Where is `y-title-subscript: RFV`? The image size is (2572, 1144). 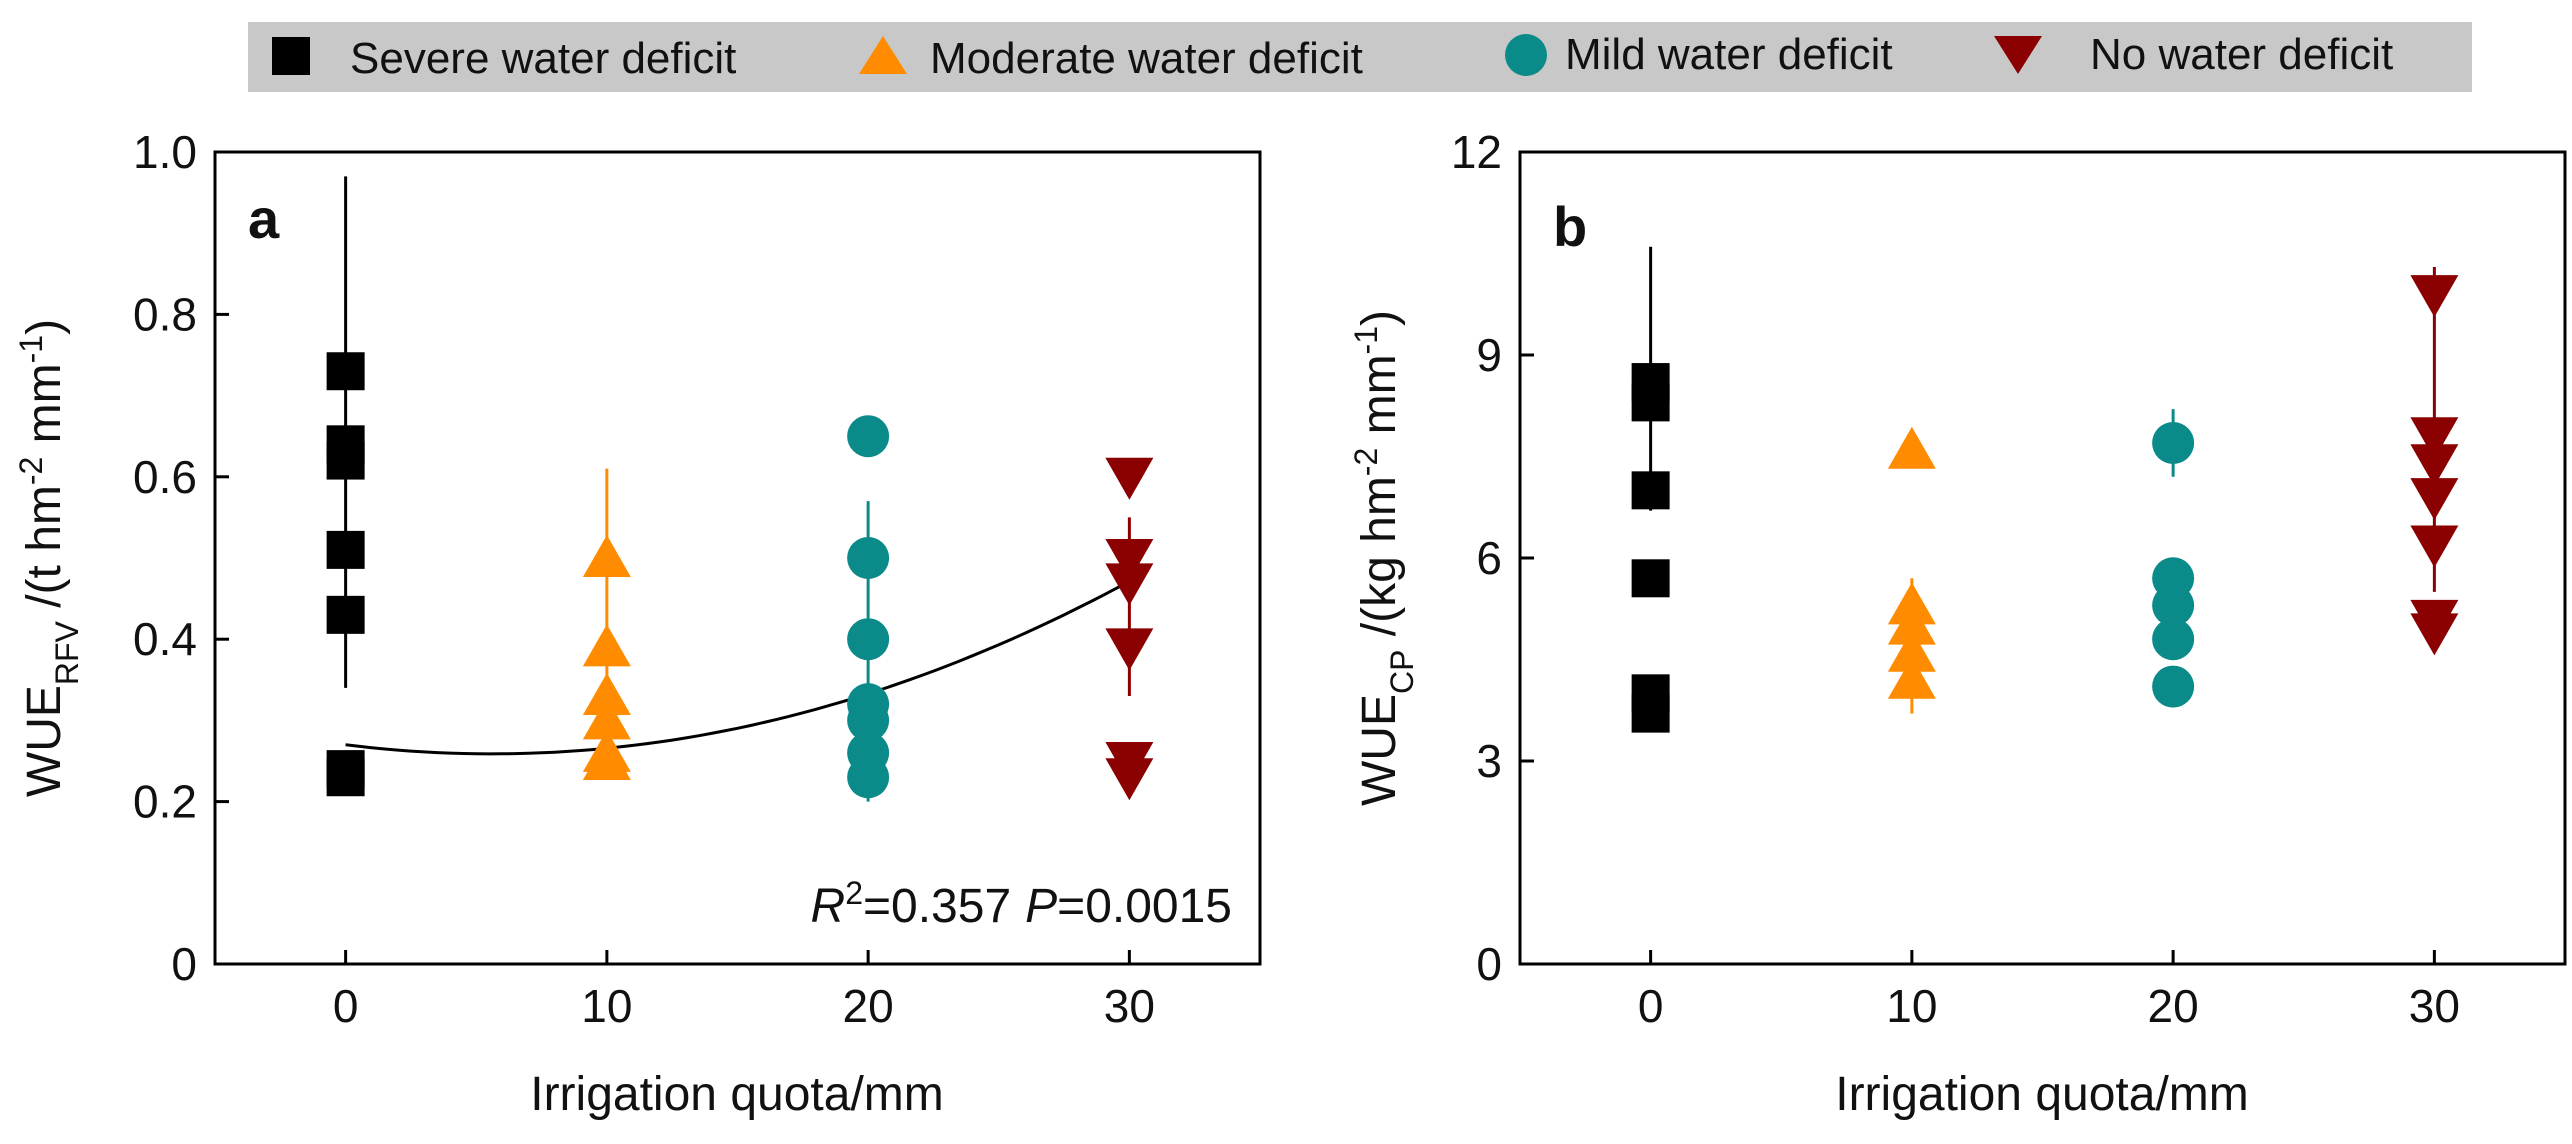
y-title-subscript: RFV is located at coordinates (67, 652).